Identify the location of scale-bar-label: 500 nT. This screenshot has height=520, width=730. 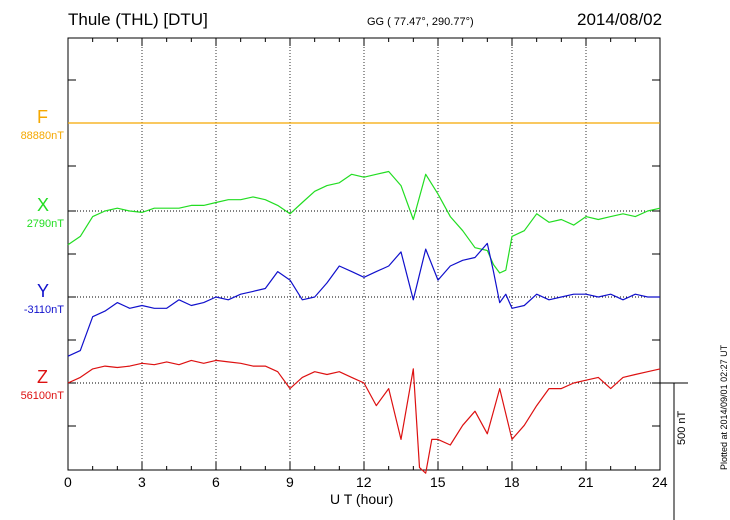
(682, 427).